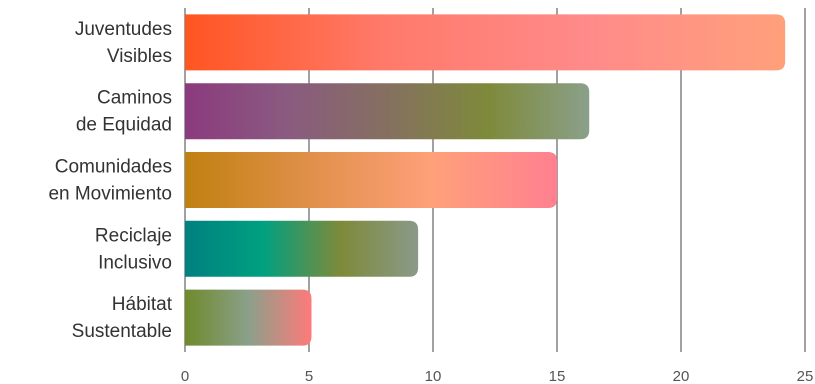 This screenshot has height=384, width=815. Describe the element at coordinates (681, 376) in the screenshot. I see `x-tick-label: 20` at that location.